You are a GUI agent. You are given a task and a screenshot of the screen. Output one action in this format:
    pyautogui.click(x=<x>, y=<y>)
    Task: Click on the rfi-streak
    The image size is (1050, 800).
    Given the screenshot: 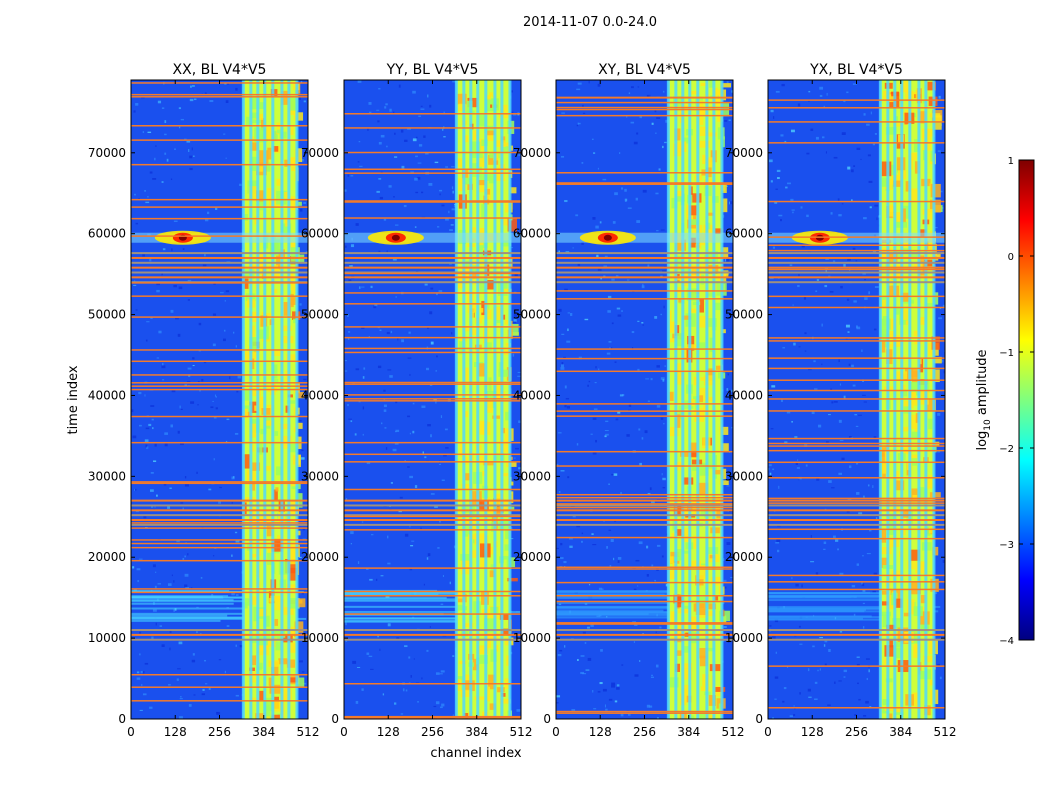 What is the action you would take?
    pyautogui.click(x=179, y=615)
    